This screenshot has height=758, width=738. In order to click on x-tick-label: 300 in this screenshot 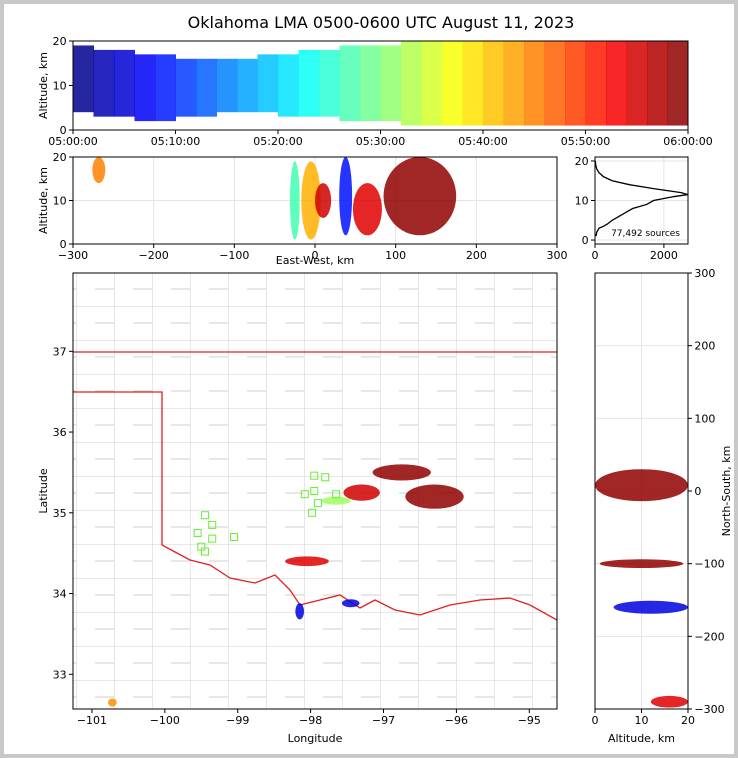, I will do `click(557, 255)`.